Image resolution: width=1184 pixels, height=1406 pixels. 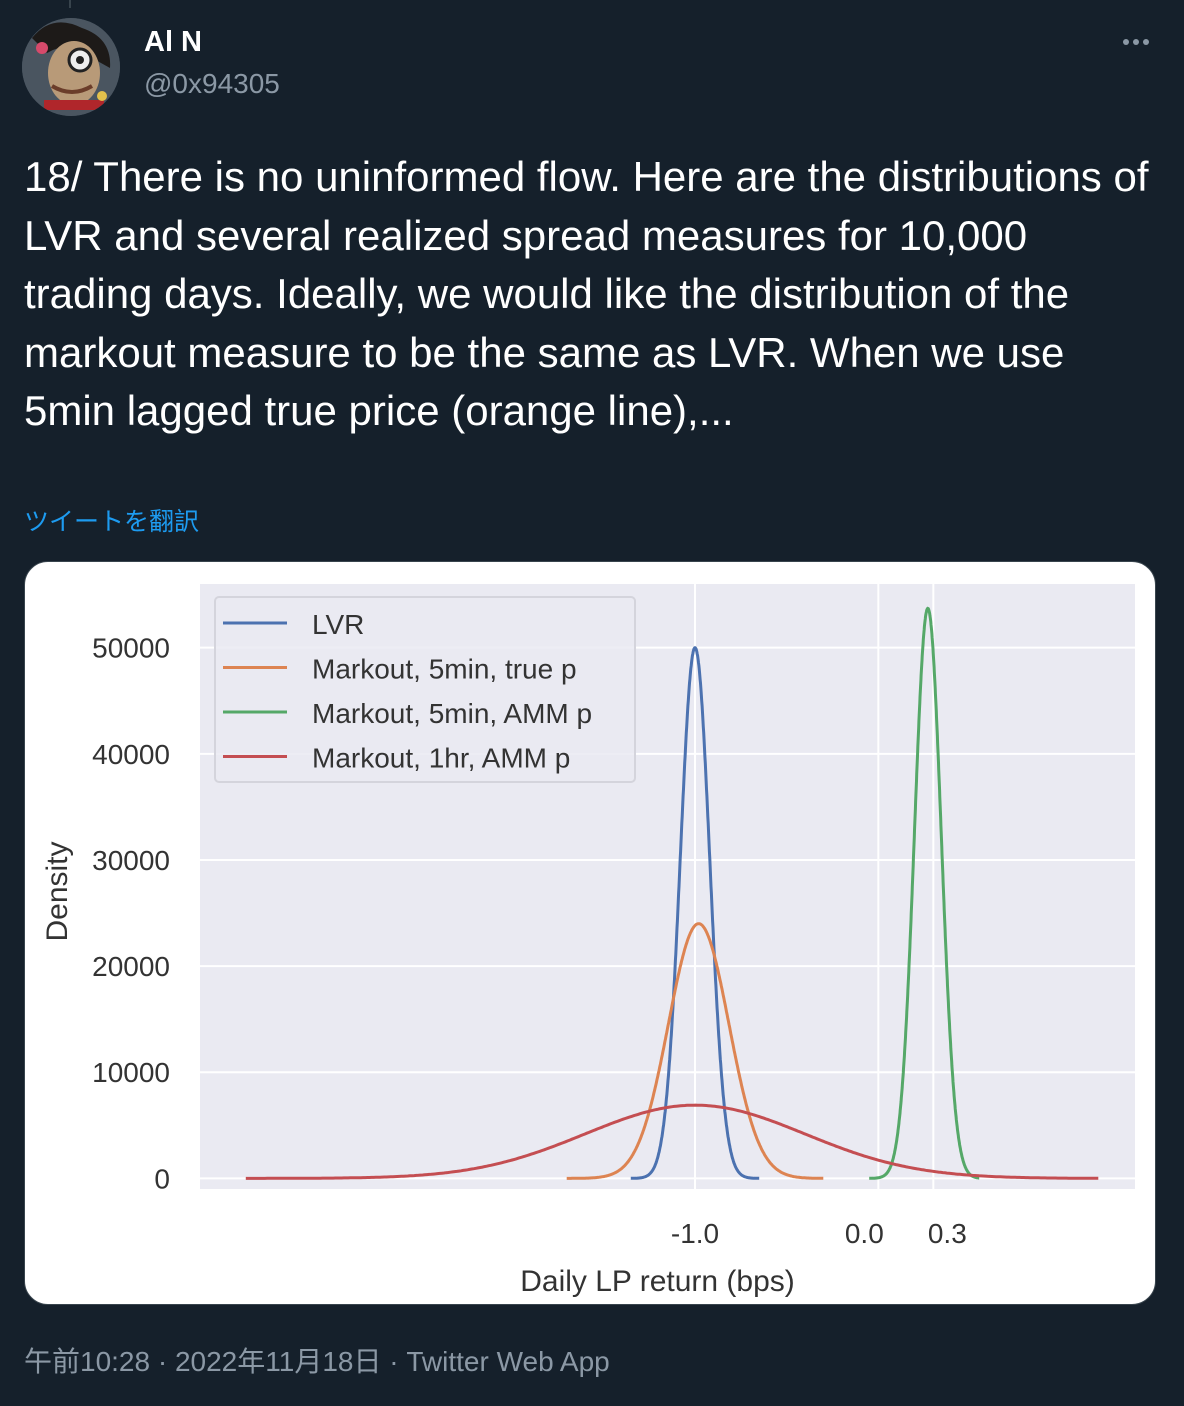 I want to click on y-tick-label: 30000, so click(x=131, y=860).